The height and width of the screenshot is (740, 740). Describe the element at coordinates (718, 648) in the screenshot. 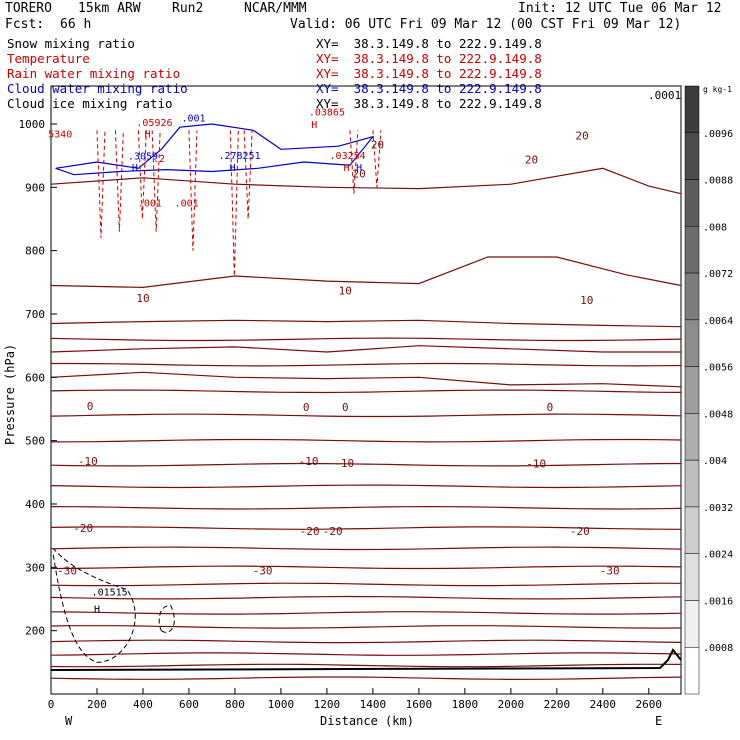

I see `colorbar-label: .0008` at that location.